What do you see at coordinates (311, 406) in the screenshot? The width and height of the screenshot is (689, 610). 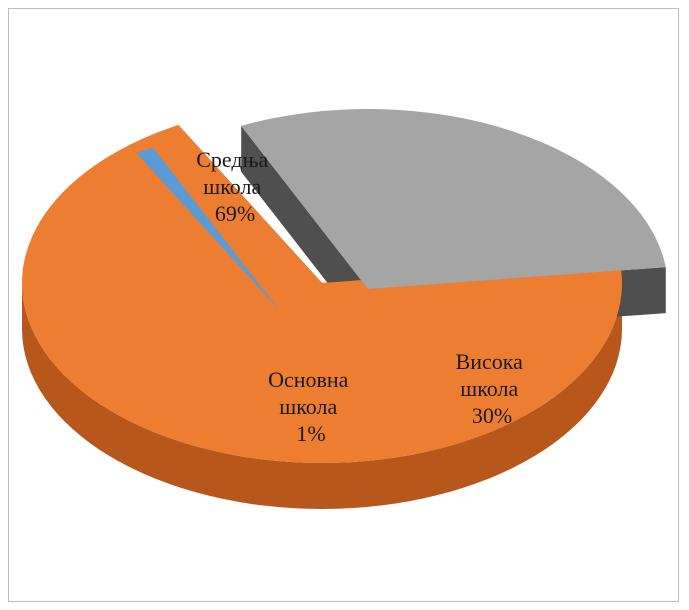 I see `label-primary-school: Основна школа 1%` at bounding box center [311, 406].